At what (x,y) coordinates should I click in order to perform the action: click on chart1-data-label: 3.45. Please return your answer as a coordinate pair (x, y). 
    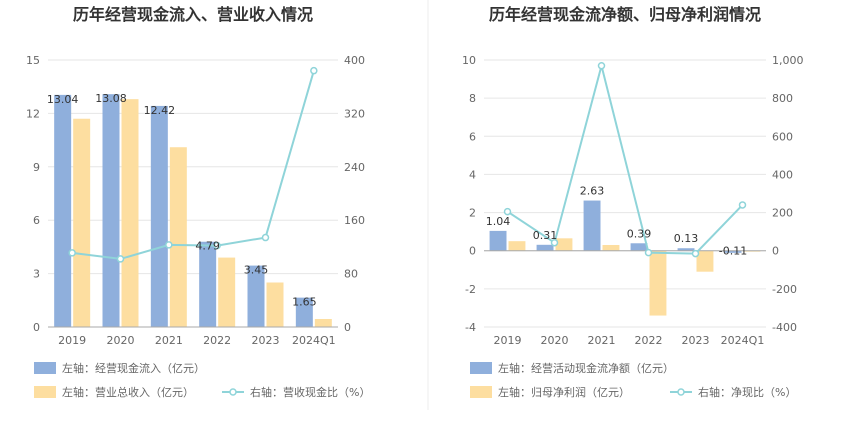
    Looking at the image, I should click on (256, 270).